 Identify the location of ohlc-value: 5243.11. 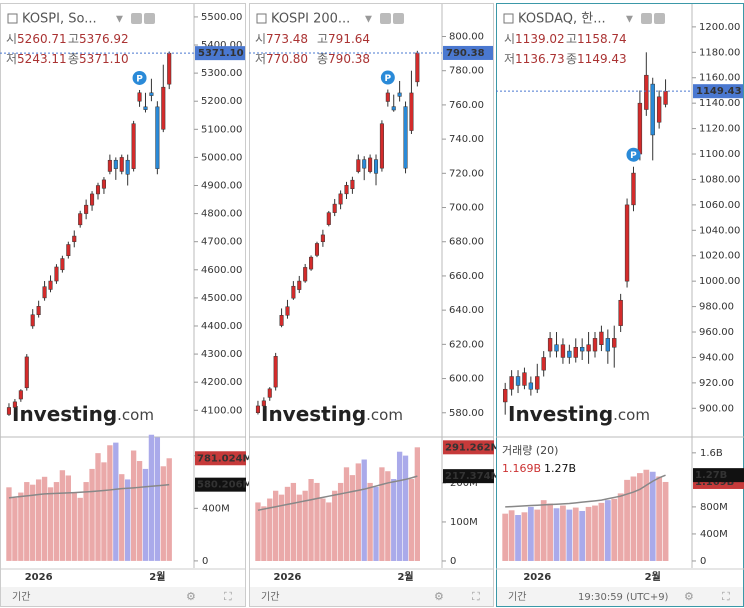
(42, 59).